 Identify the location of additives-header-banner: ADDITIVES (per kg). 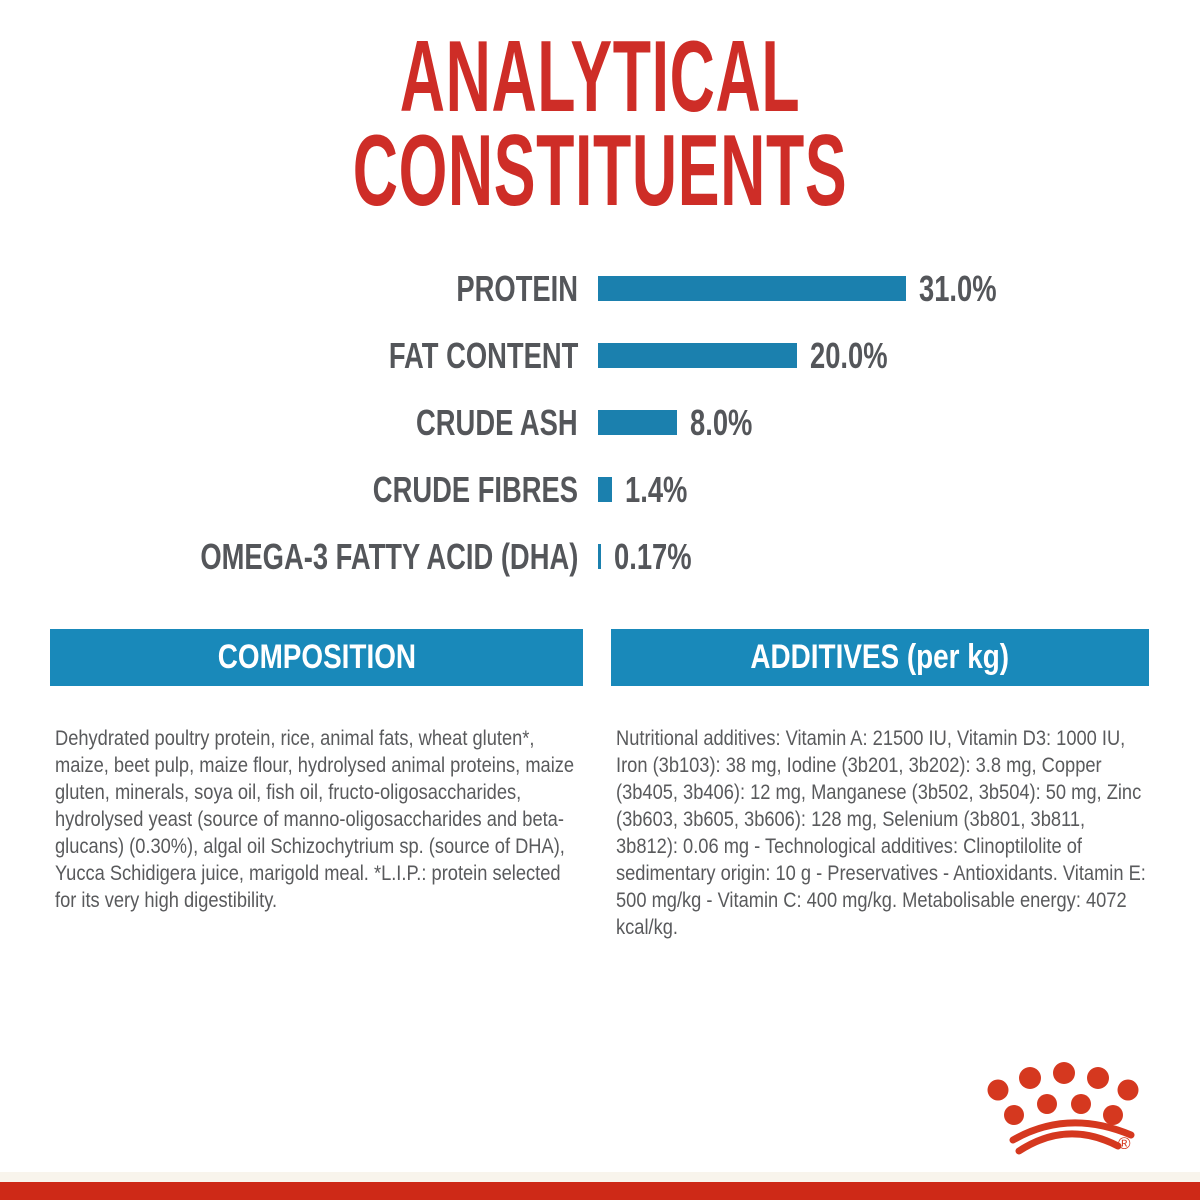
(880, 657).